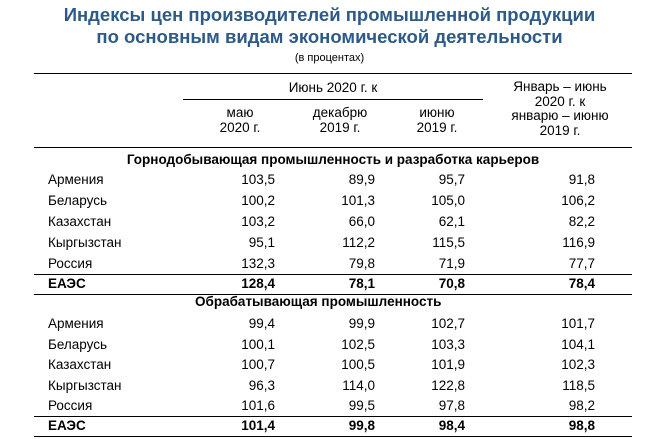 Image resolution: width=659 pixels, height=439 pixels. What do you see at coordinates (448, 242) in the screenshot?
I see `row-value: 115,5` at bounding box center [448, 242].